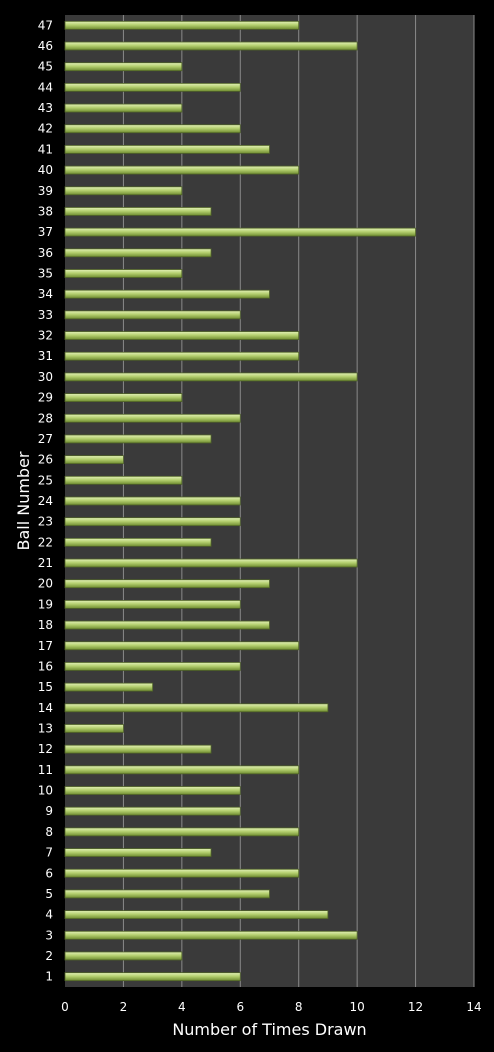  I want to click on y-tick-label: 37, so click(45, 232).